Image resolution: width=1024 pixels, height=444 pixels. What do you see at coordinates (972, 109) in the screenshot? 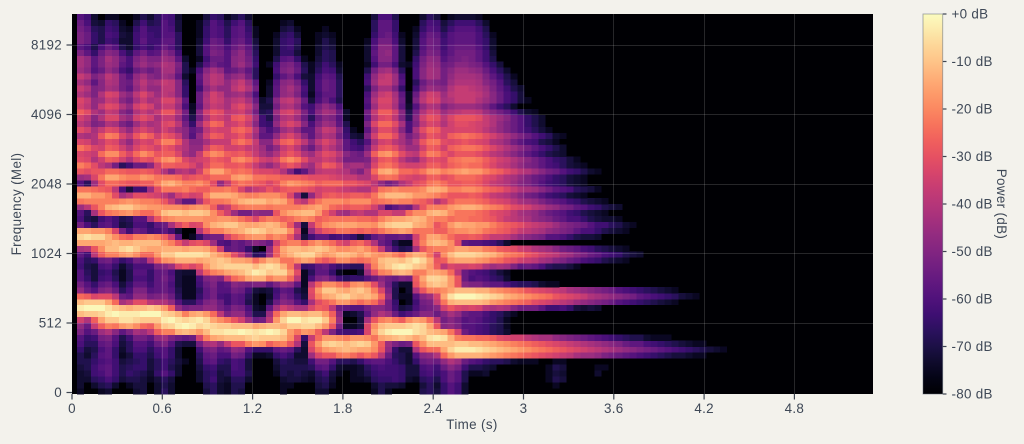
I see `svg-text: -20 dB` at bounding box center [972, 109].